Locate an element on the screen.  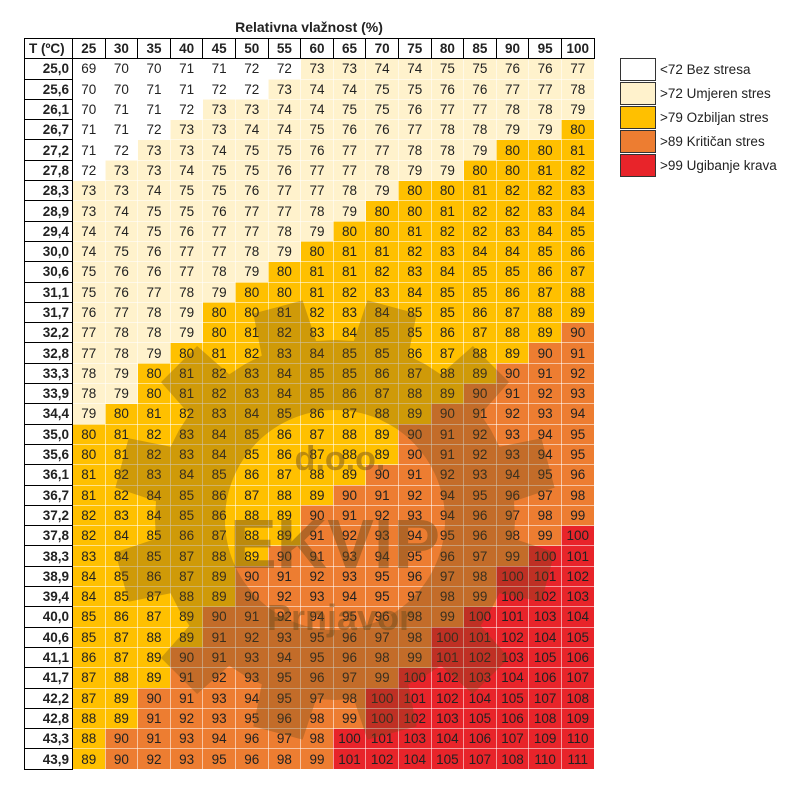
temperature-row-label: 37,2 is located at coordinates (48, 515).